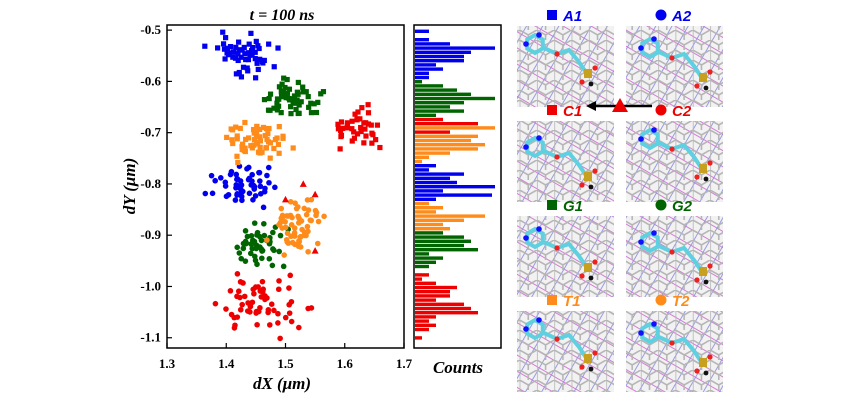 The image size is (850, 415). I want to click on graphene-lattice, so click(565, 256).